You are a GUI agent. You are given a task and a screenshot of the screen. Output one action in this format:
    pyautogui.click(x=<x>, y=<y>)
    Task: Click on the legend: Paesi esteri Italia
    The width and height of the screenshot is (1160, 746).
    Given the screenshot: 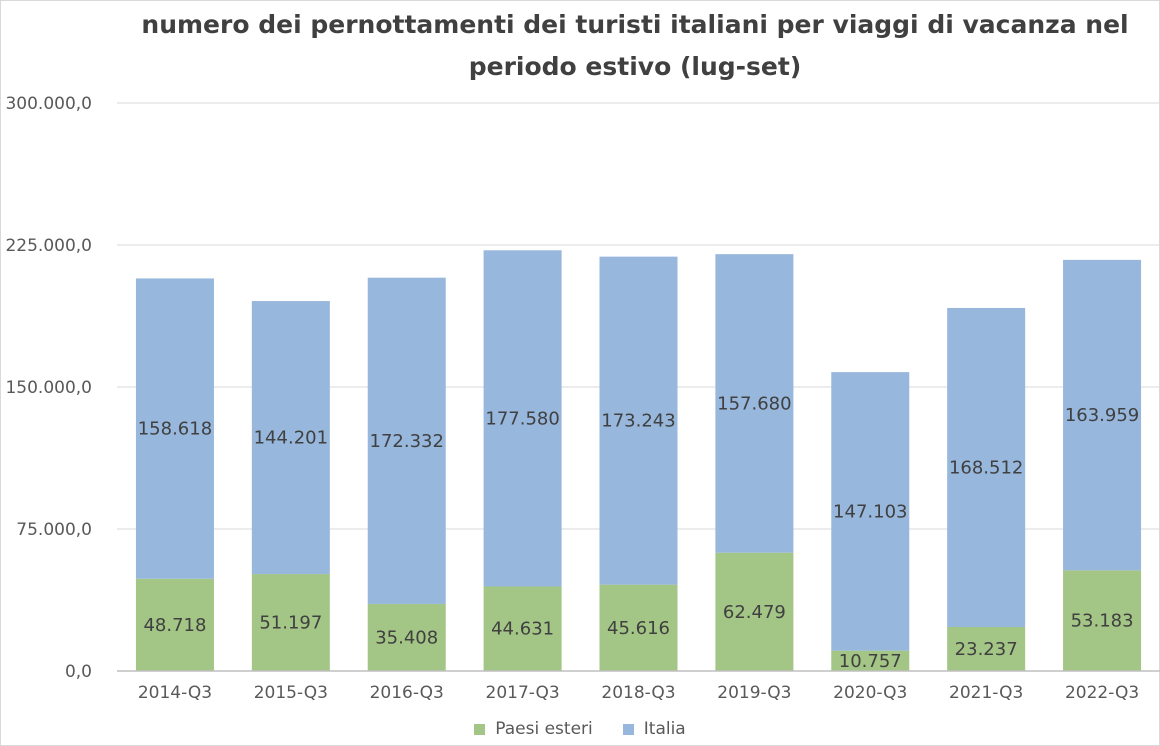 What is the action you would take?
    pyautogui.click(x=580, y=729)
    